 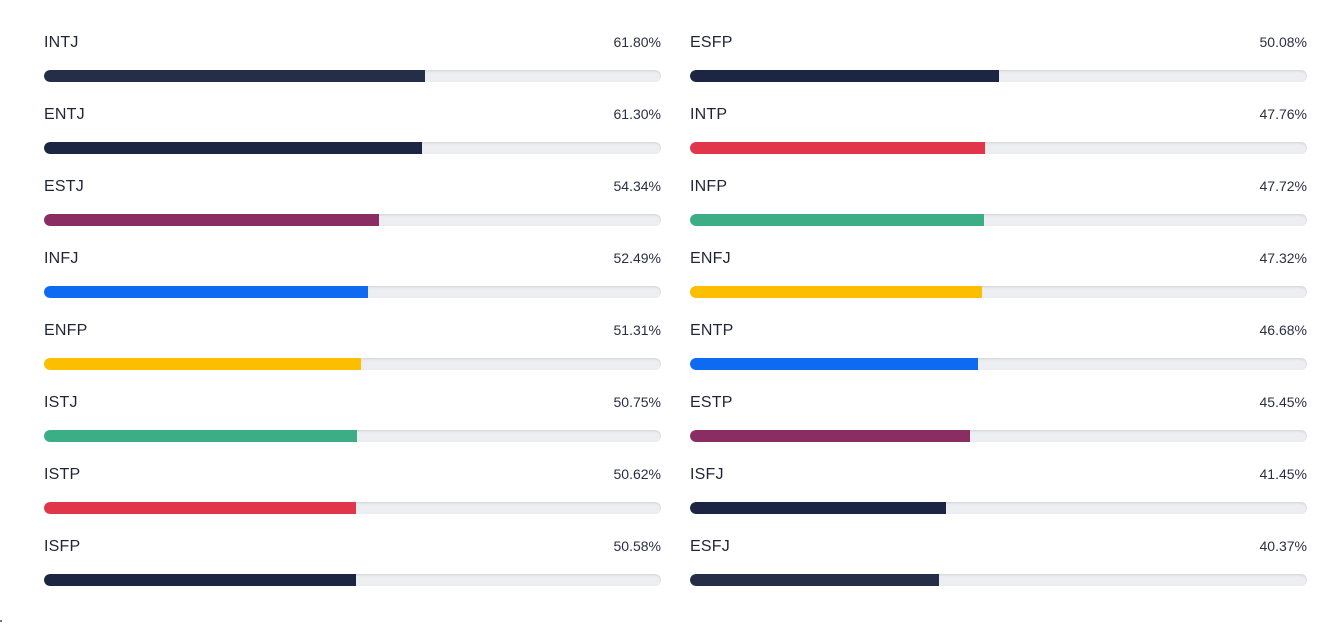 I want to click on progress-item-header: ESFJ 40.37%, so click(x=998, y=550).